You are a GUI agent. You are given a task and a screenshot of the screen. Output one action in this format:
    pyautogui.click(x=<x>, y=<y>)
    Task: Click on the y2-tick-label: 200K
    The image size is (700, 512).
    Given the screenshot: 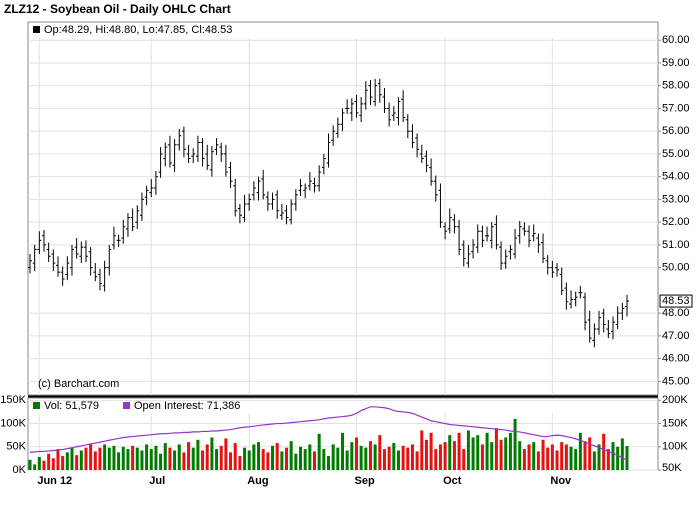 What is the action you would take?
    pyautogui.click(x=675, y=400)
    